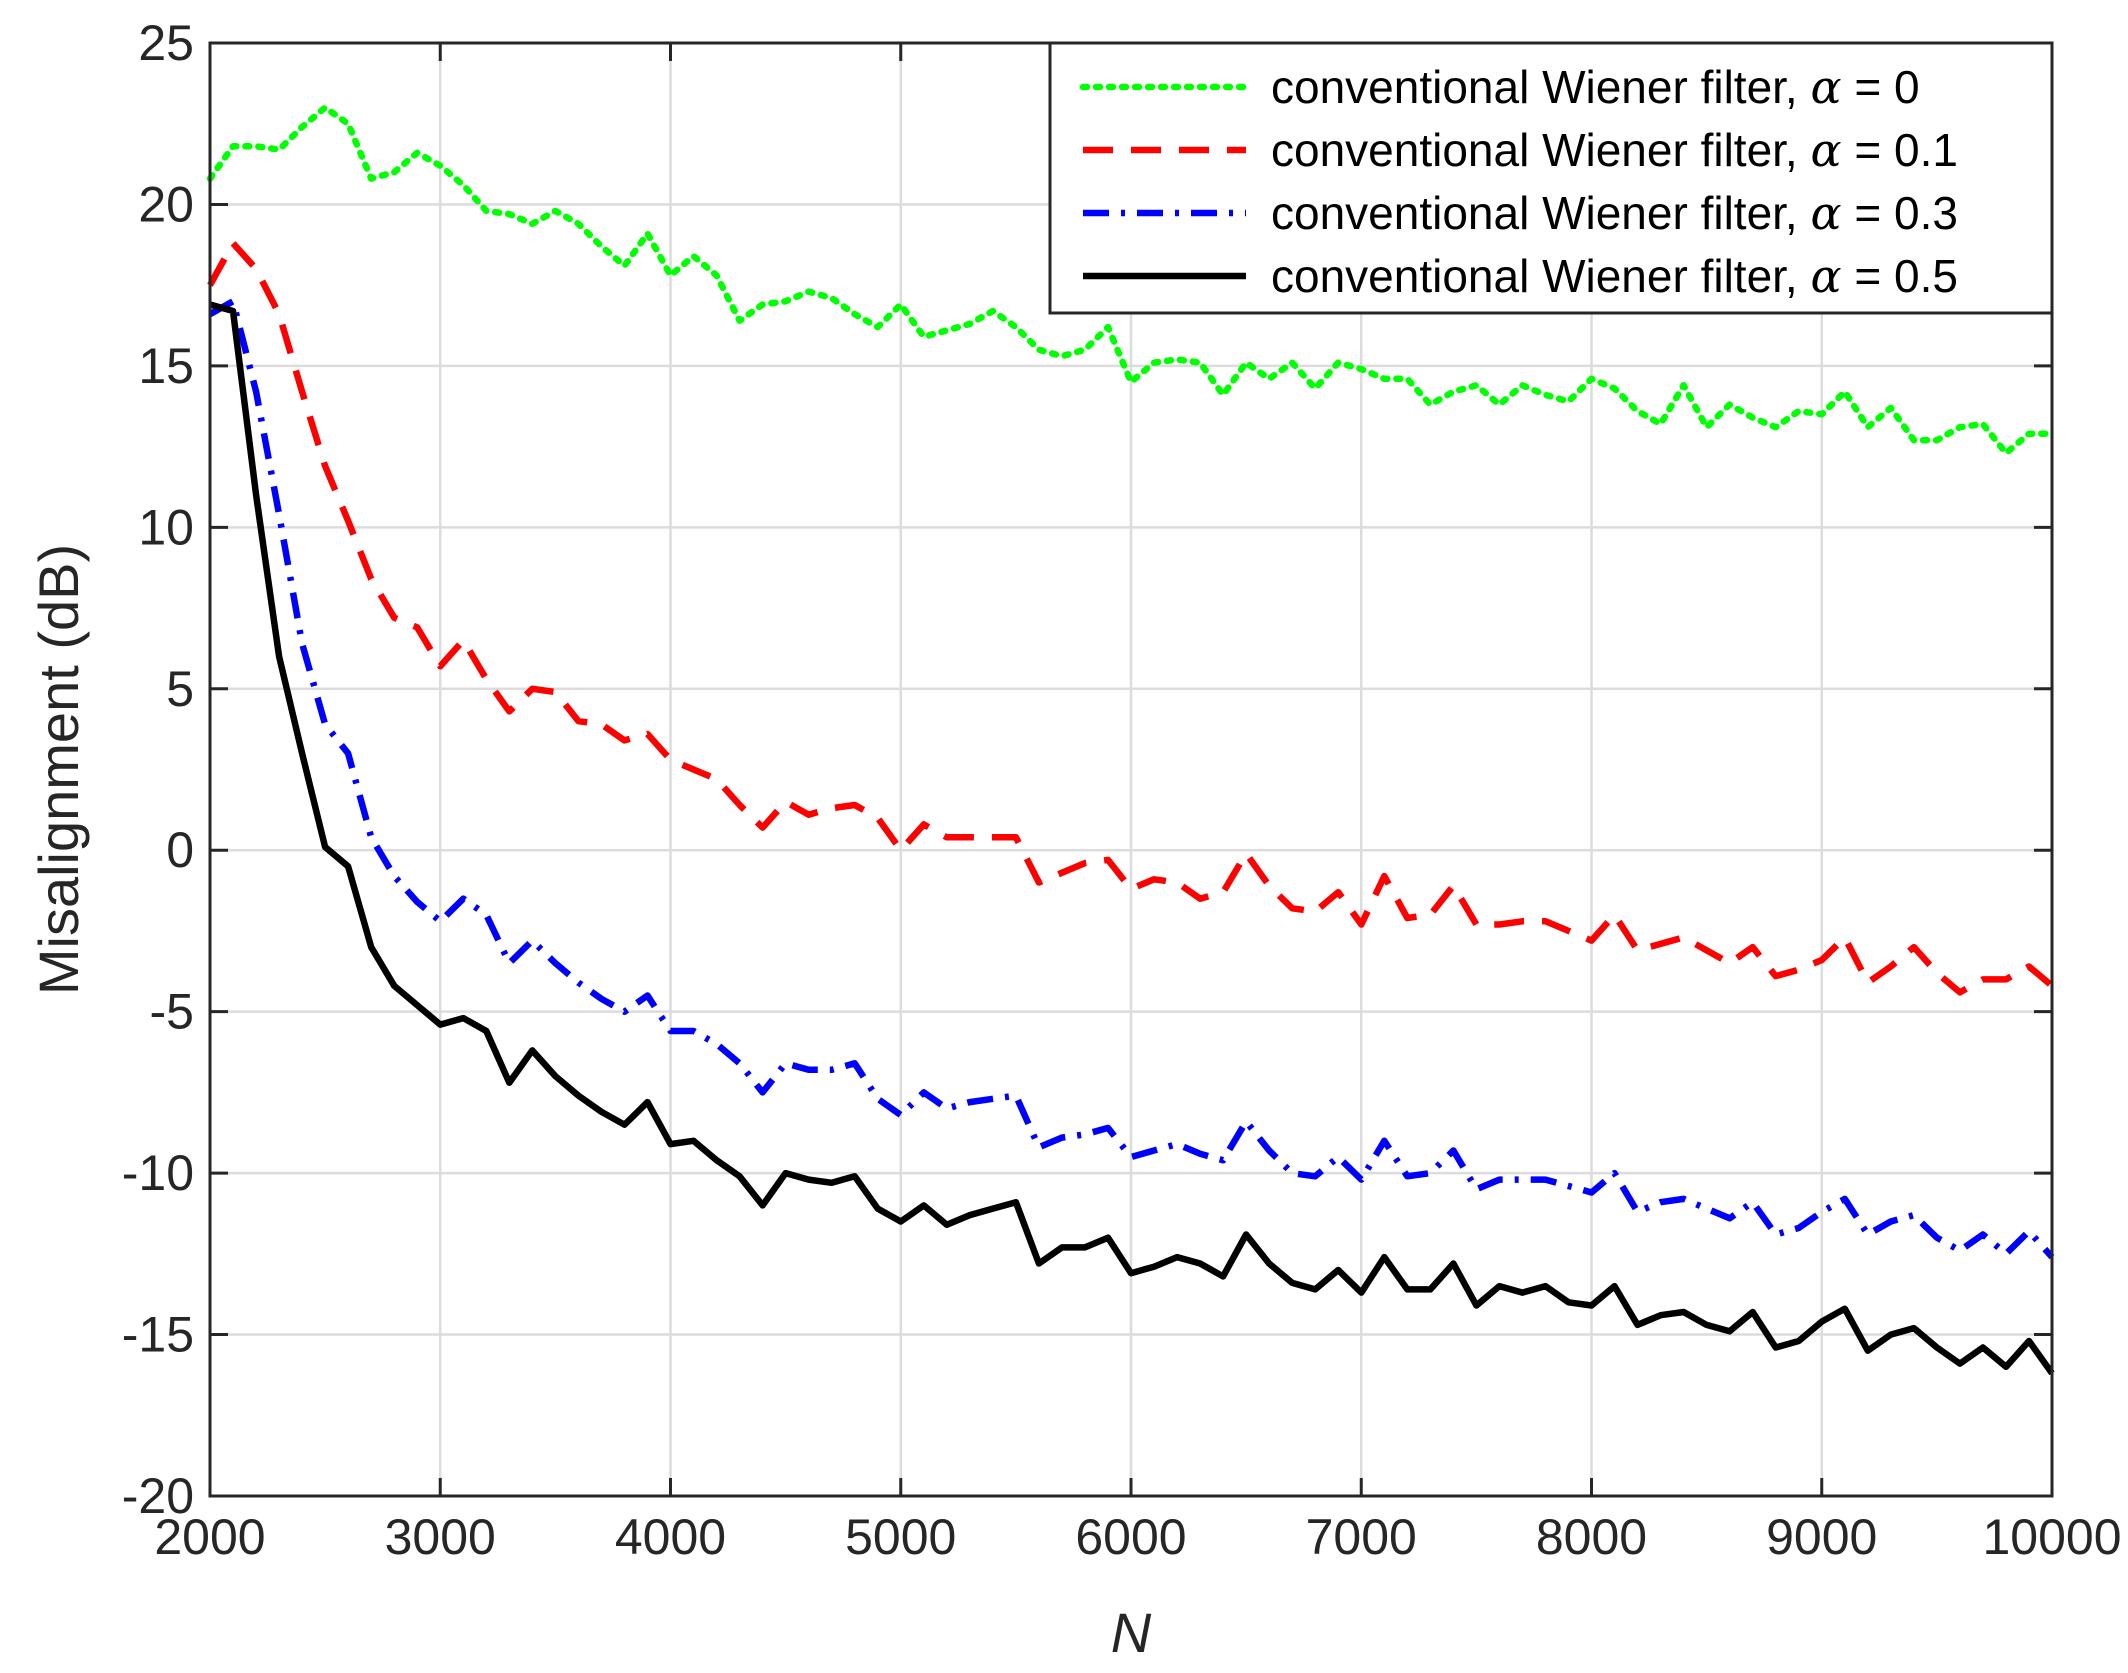 This screenshot has height=1673, width=2128. What do you see at coordinates (172, 1012) in the screenshot?
I see `y-tick-label: -5` at bounding box center [172, 1012].